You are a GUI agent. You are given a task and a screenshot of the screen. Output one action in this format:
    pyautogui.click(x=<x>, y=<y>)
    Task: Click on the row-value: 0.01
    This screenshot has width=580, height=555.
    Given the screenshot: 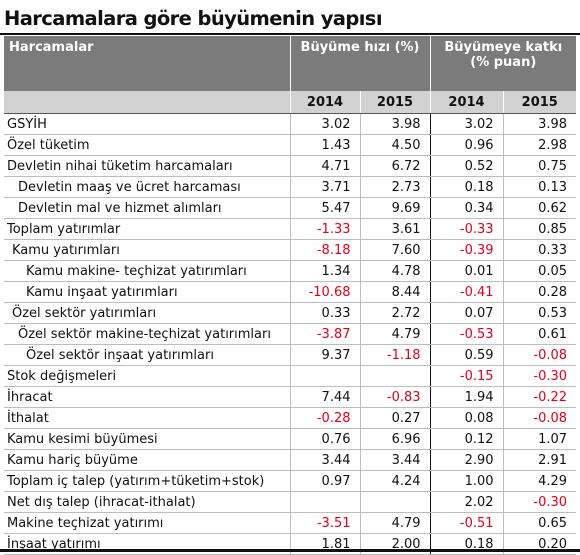 What is the action you would take?
    pyautogui.click(x=466, y=271)
    